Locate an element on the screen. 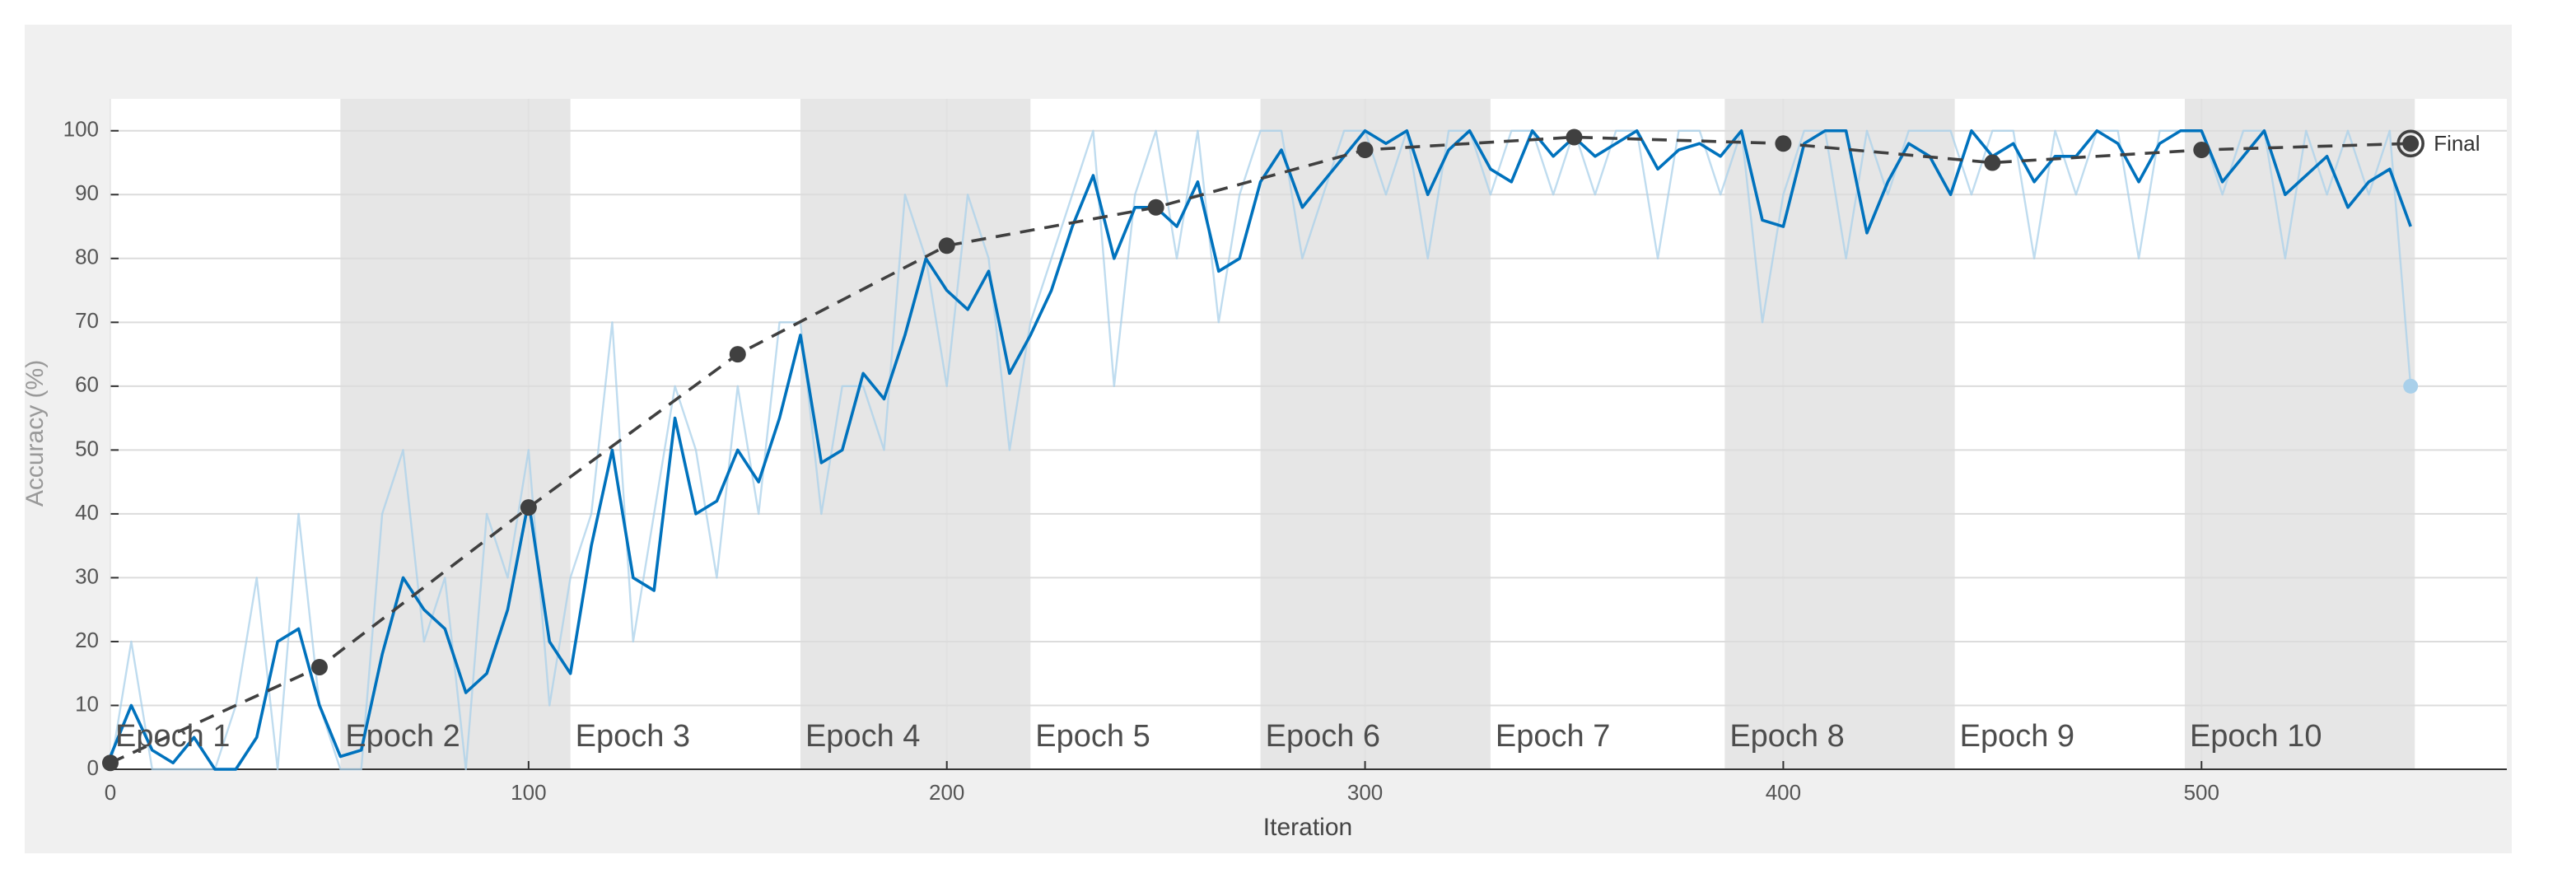 The width and height of the screenshot is (2576, 878). y-tick-label: 70 is located at coordinates (87, 320).